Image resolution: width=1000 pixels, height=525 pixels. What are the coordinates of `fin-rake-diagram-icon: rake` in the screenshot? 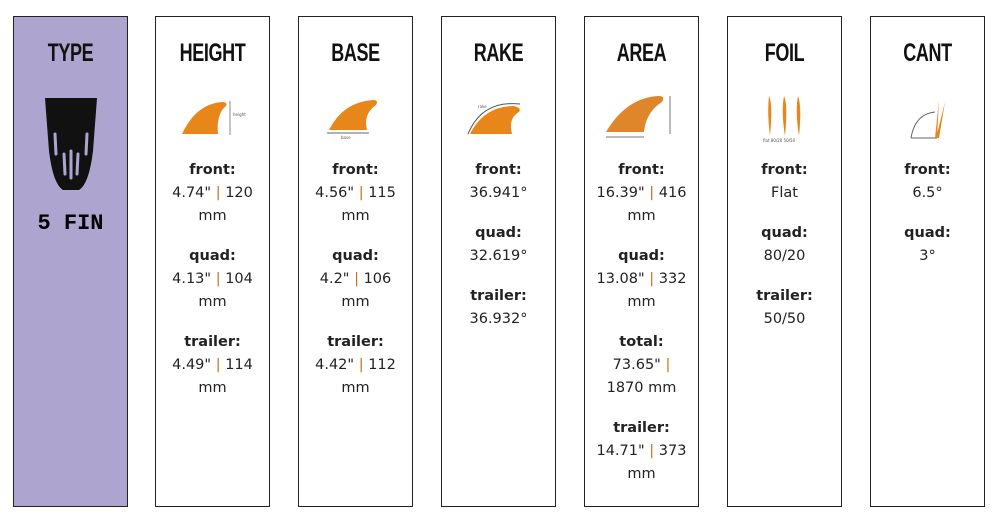 It's located at (498, 118).